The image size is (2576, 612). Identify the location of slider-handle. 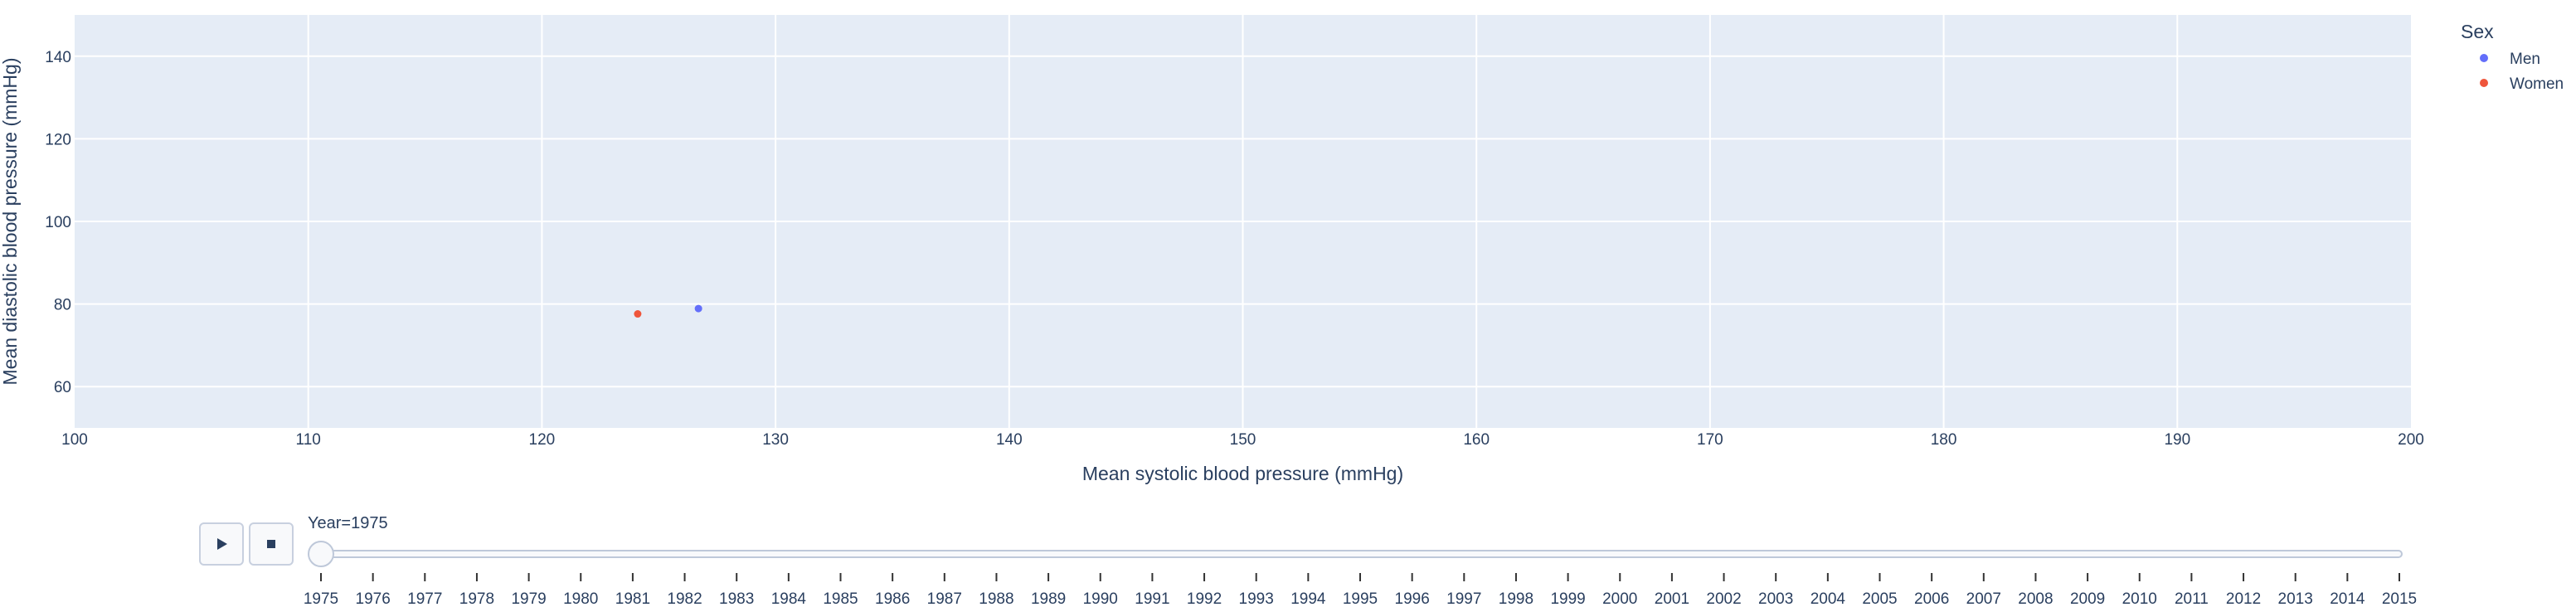
(321, 554).